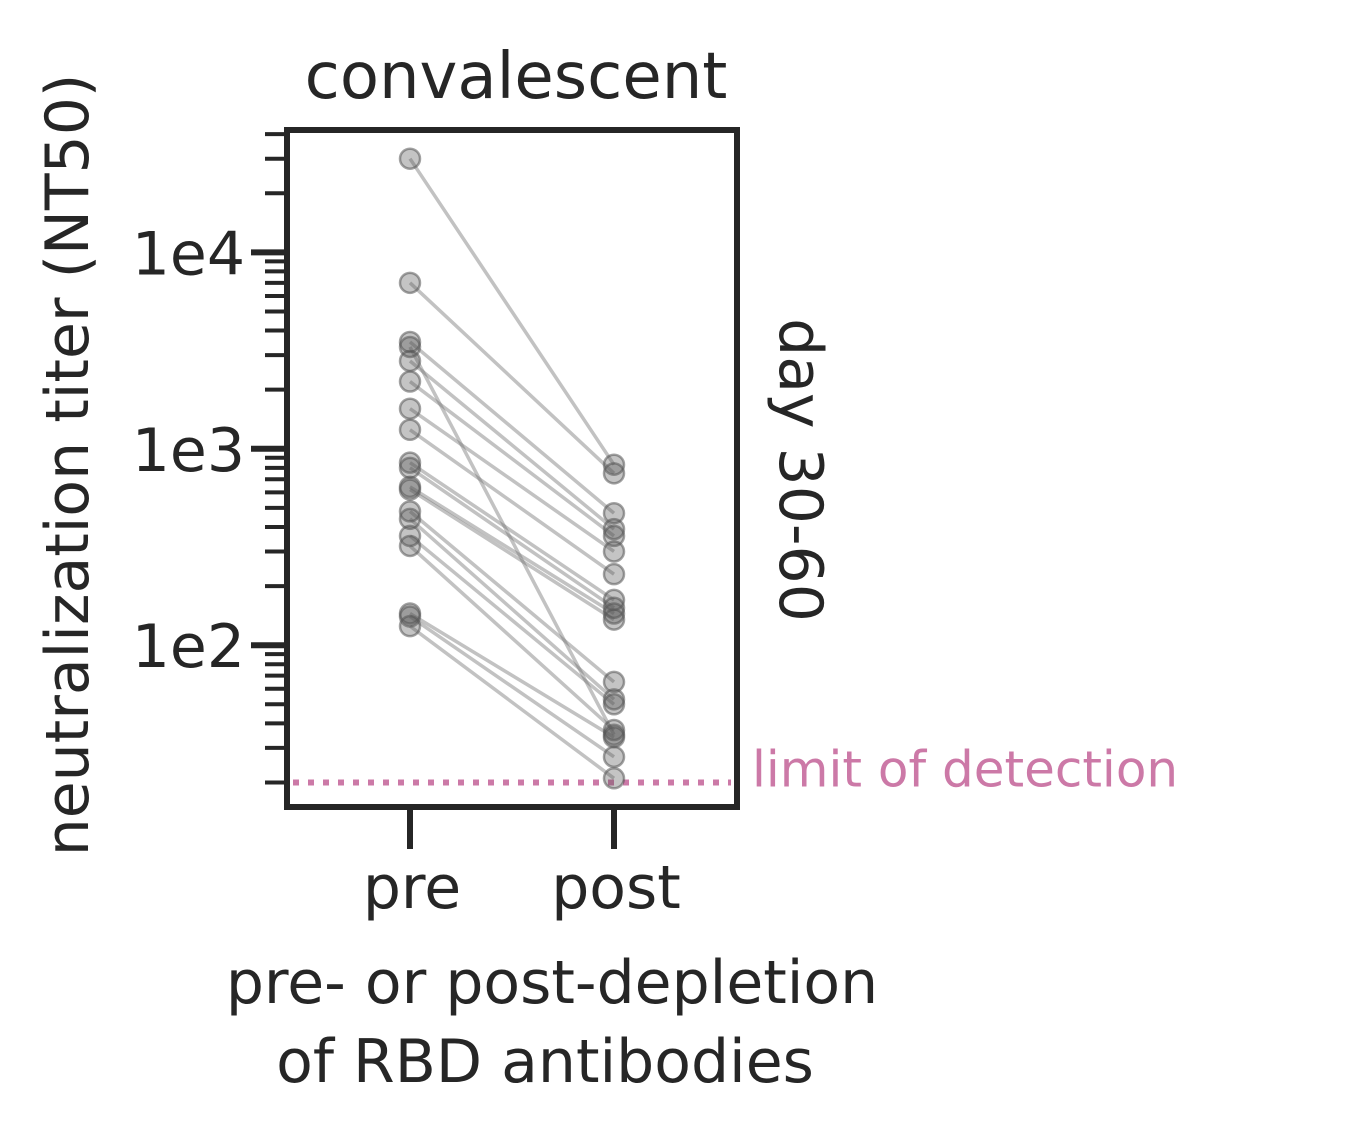 The width and height of the screenshot is (1350, 1135). I want to click on y-axis-ticks: 1e2 1e3 1e4, so click(209, 458).